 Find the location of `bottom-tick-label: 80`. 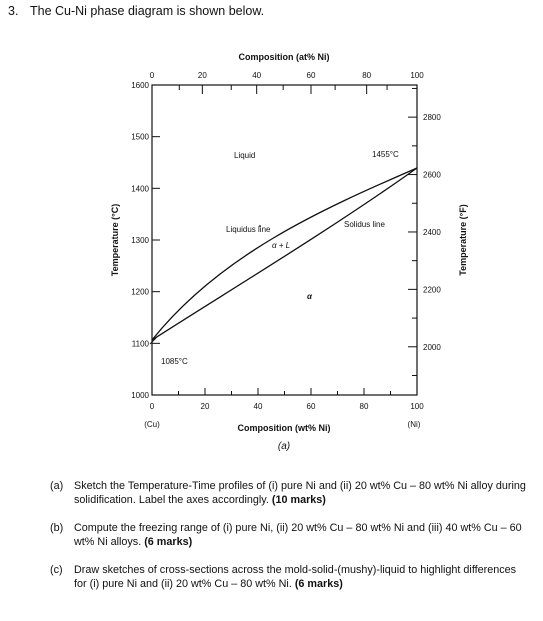

bottom-tick-label: 80 is located at coordinates (364, 406).